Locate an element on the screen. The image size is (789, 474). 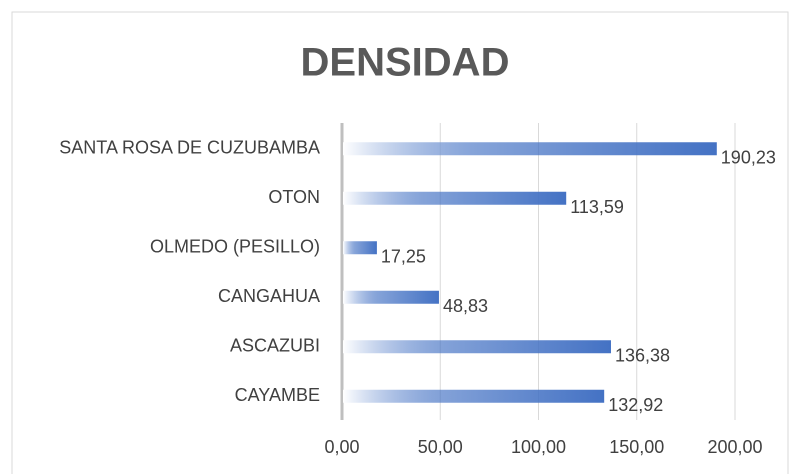
data-label: 48,83 is located at coordinates (465, 306).